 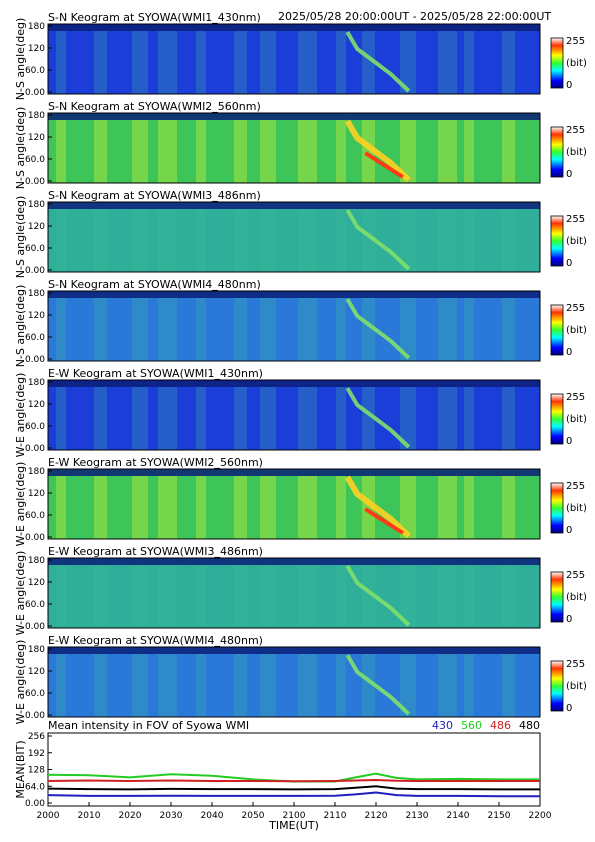 I want to click on panel-title: S-N Keogram at SYOWA(WMI1_430nm), so click(x=154, y=17).